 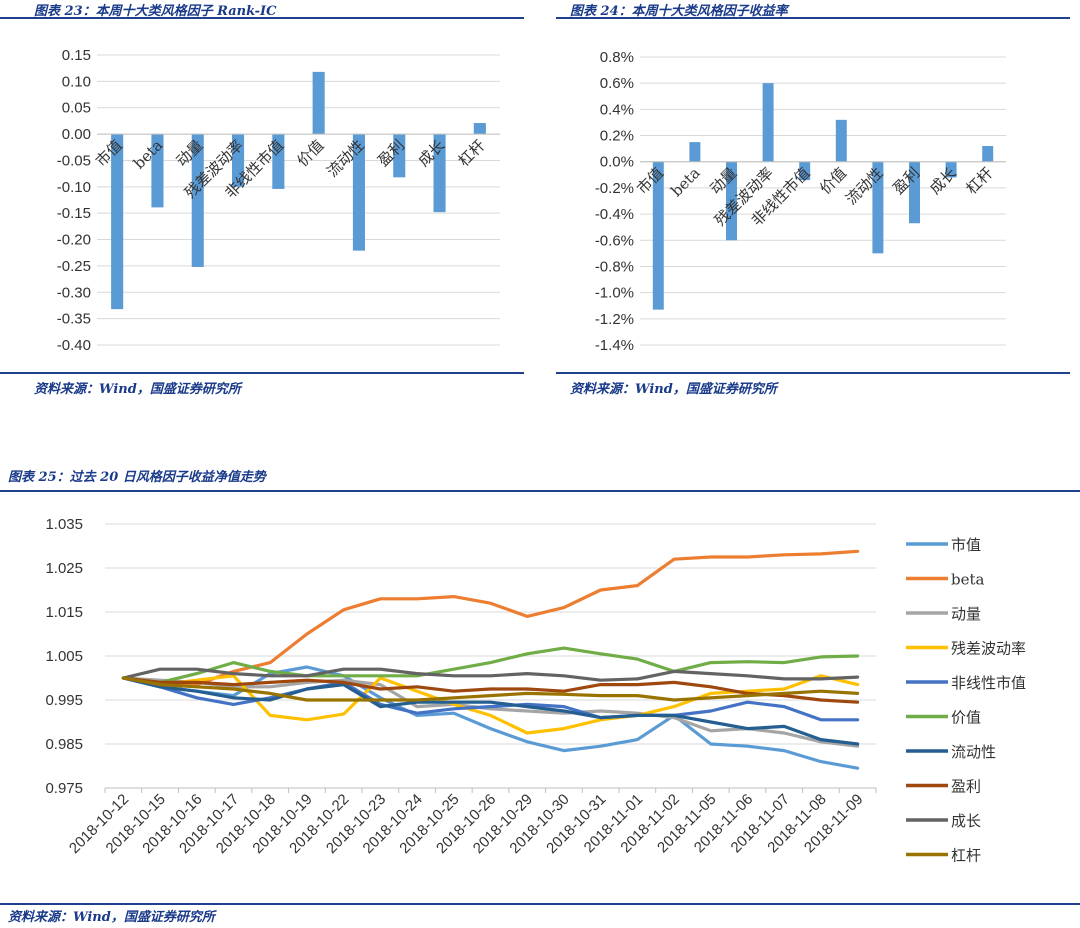 What do you see at coordinates (76, 108) in the screenshot?
I see `y-tick-label: 0.05` at bounding box center [76, 108].